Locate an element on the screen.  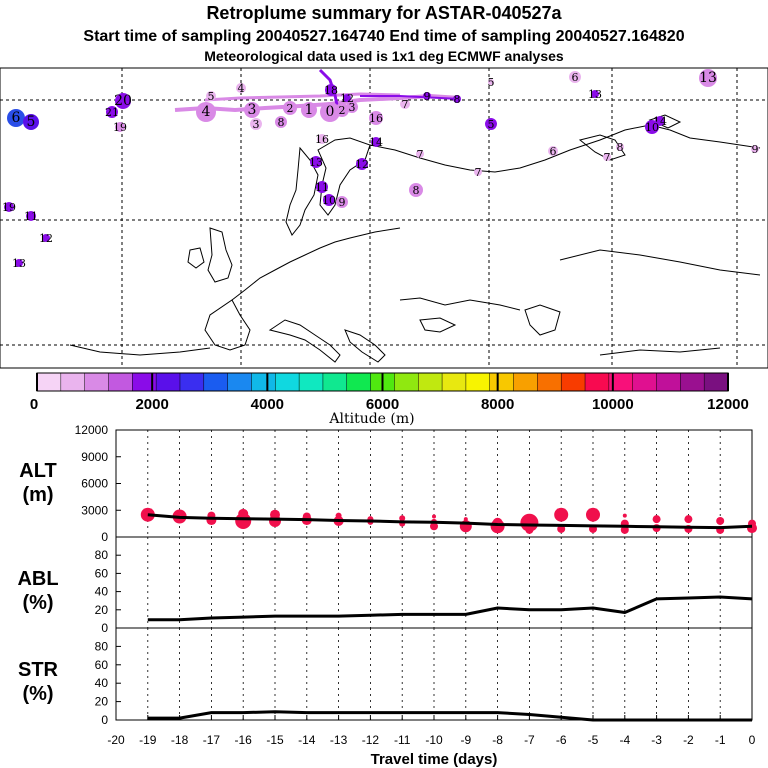
x-tick-label: 0 is located at coordinates (752, 740).